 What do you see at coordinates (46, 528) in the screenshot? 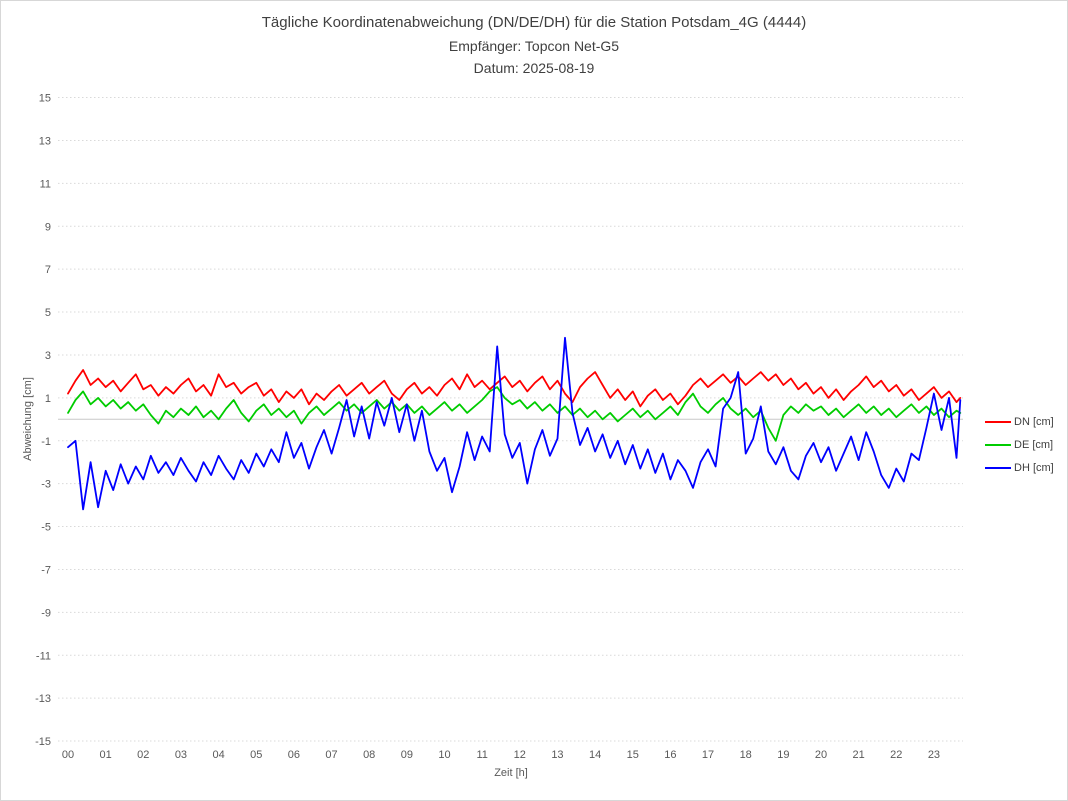
I see `y-tick-label: -5` at bounding box center [46, 528].